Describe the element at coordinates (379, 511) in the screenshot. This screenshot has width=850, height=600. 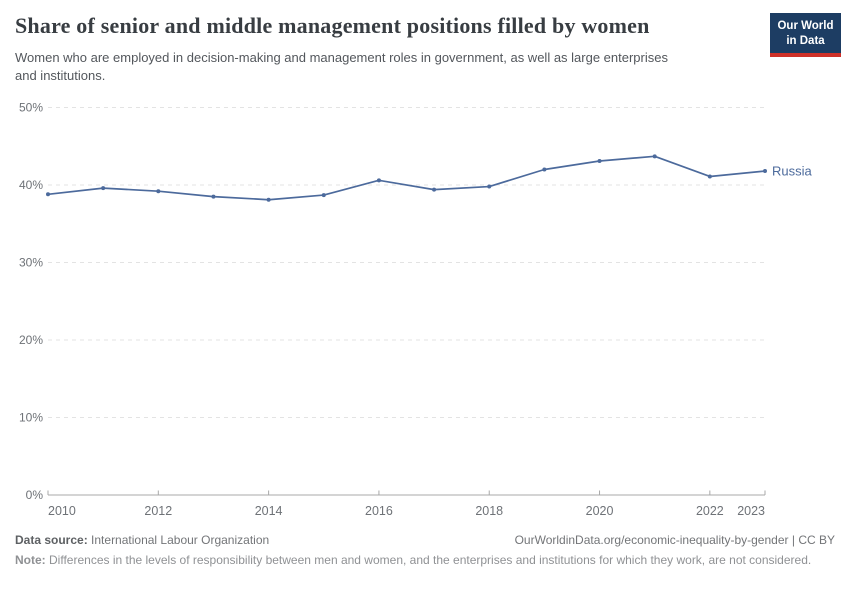
I see `x-tick-label: 2016` at that location.